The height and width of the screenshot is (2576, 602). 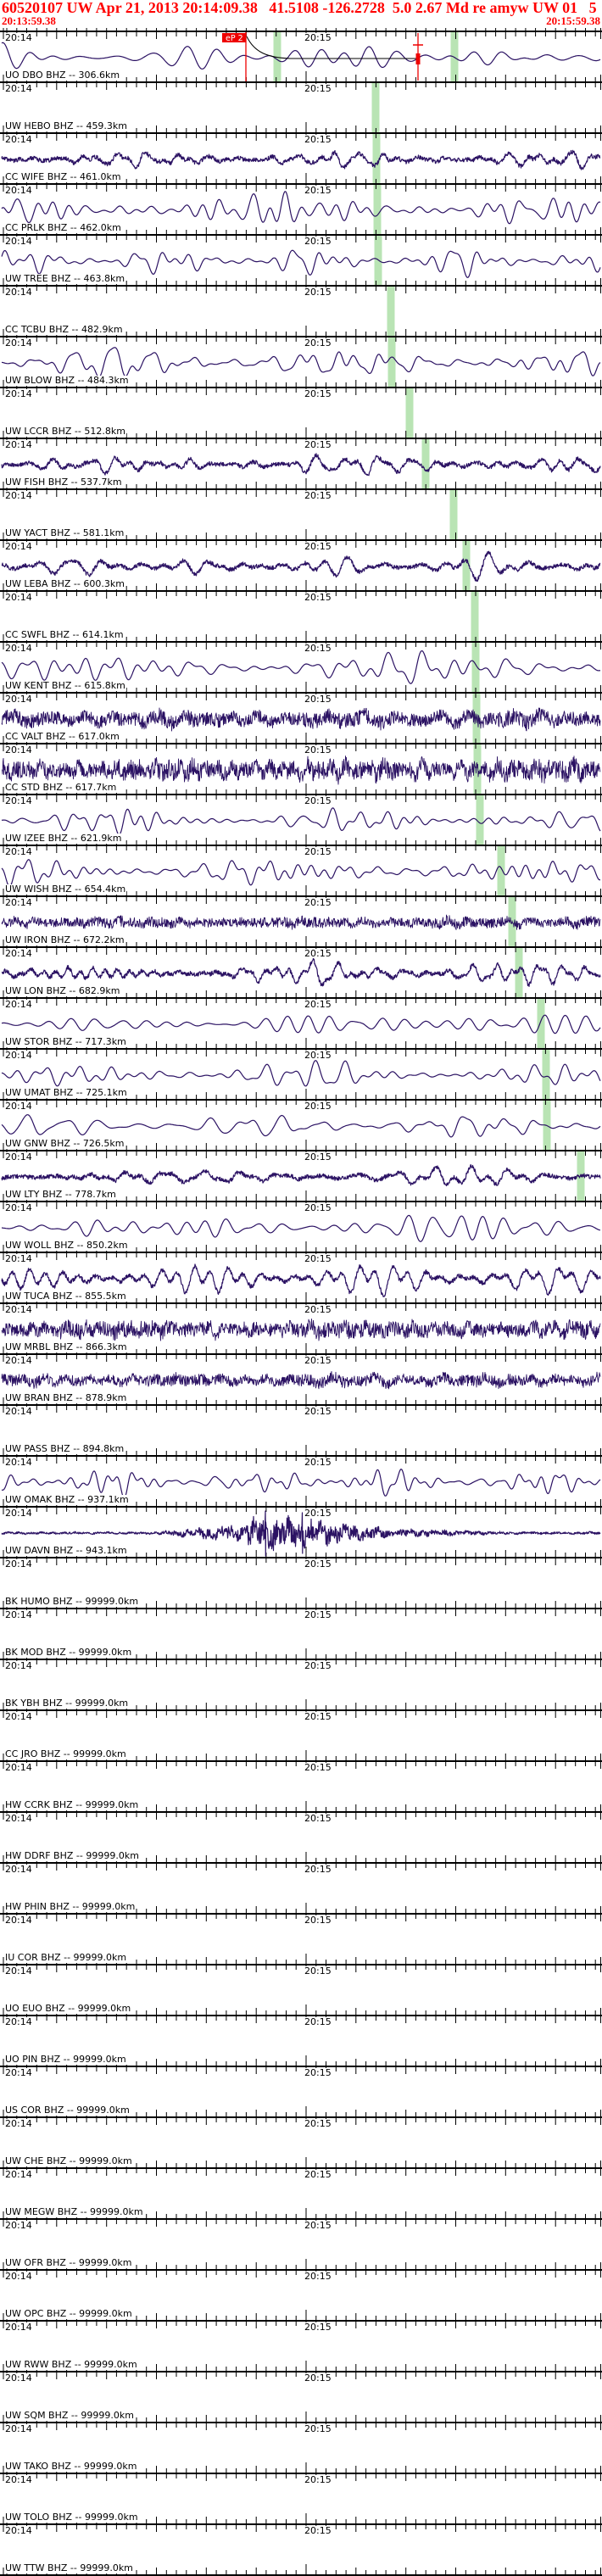 I want to click on trace-row-bk-mod: 20:14 20:15 BK MOD BHZ -- 99999.0km, so click(x=301, y=1633).